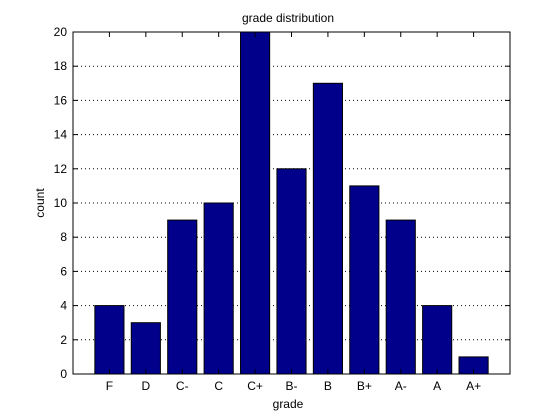 This screenshot has height=420, width=560. Describe the element at coordinates (63, 340) in the screenshot. I see `y-tick-label: 2` at that location.